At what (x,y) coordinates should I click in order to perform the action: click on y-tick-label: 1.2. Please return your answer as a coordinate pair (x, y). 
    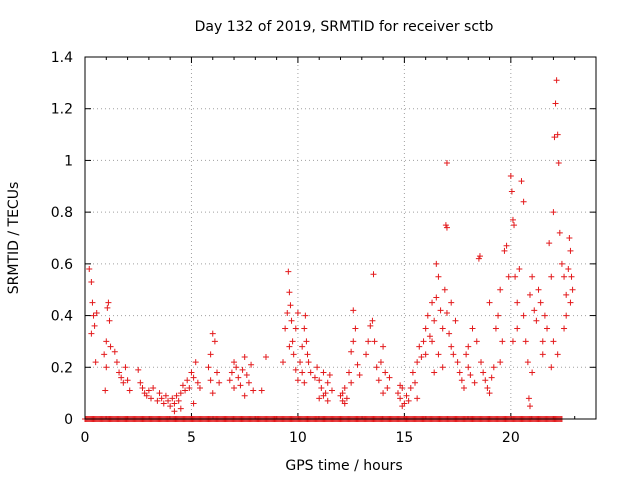
    Looking at the image, I should click on (62, 110).